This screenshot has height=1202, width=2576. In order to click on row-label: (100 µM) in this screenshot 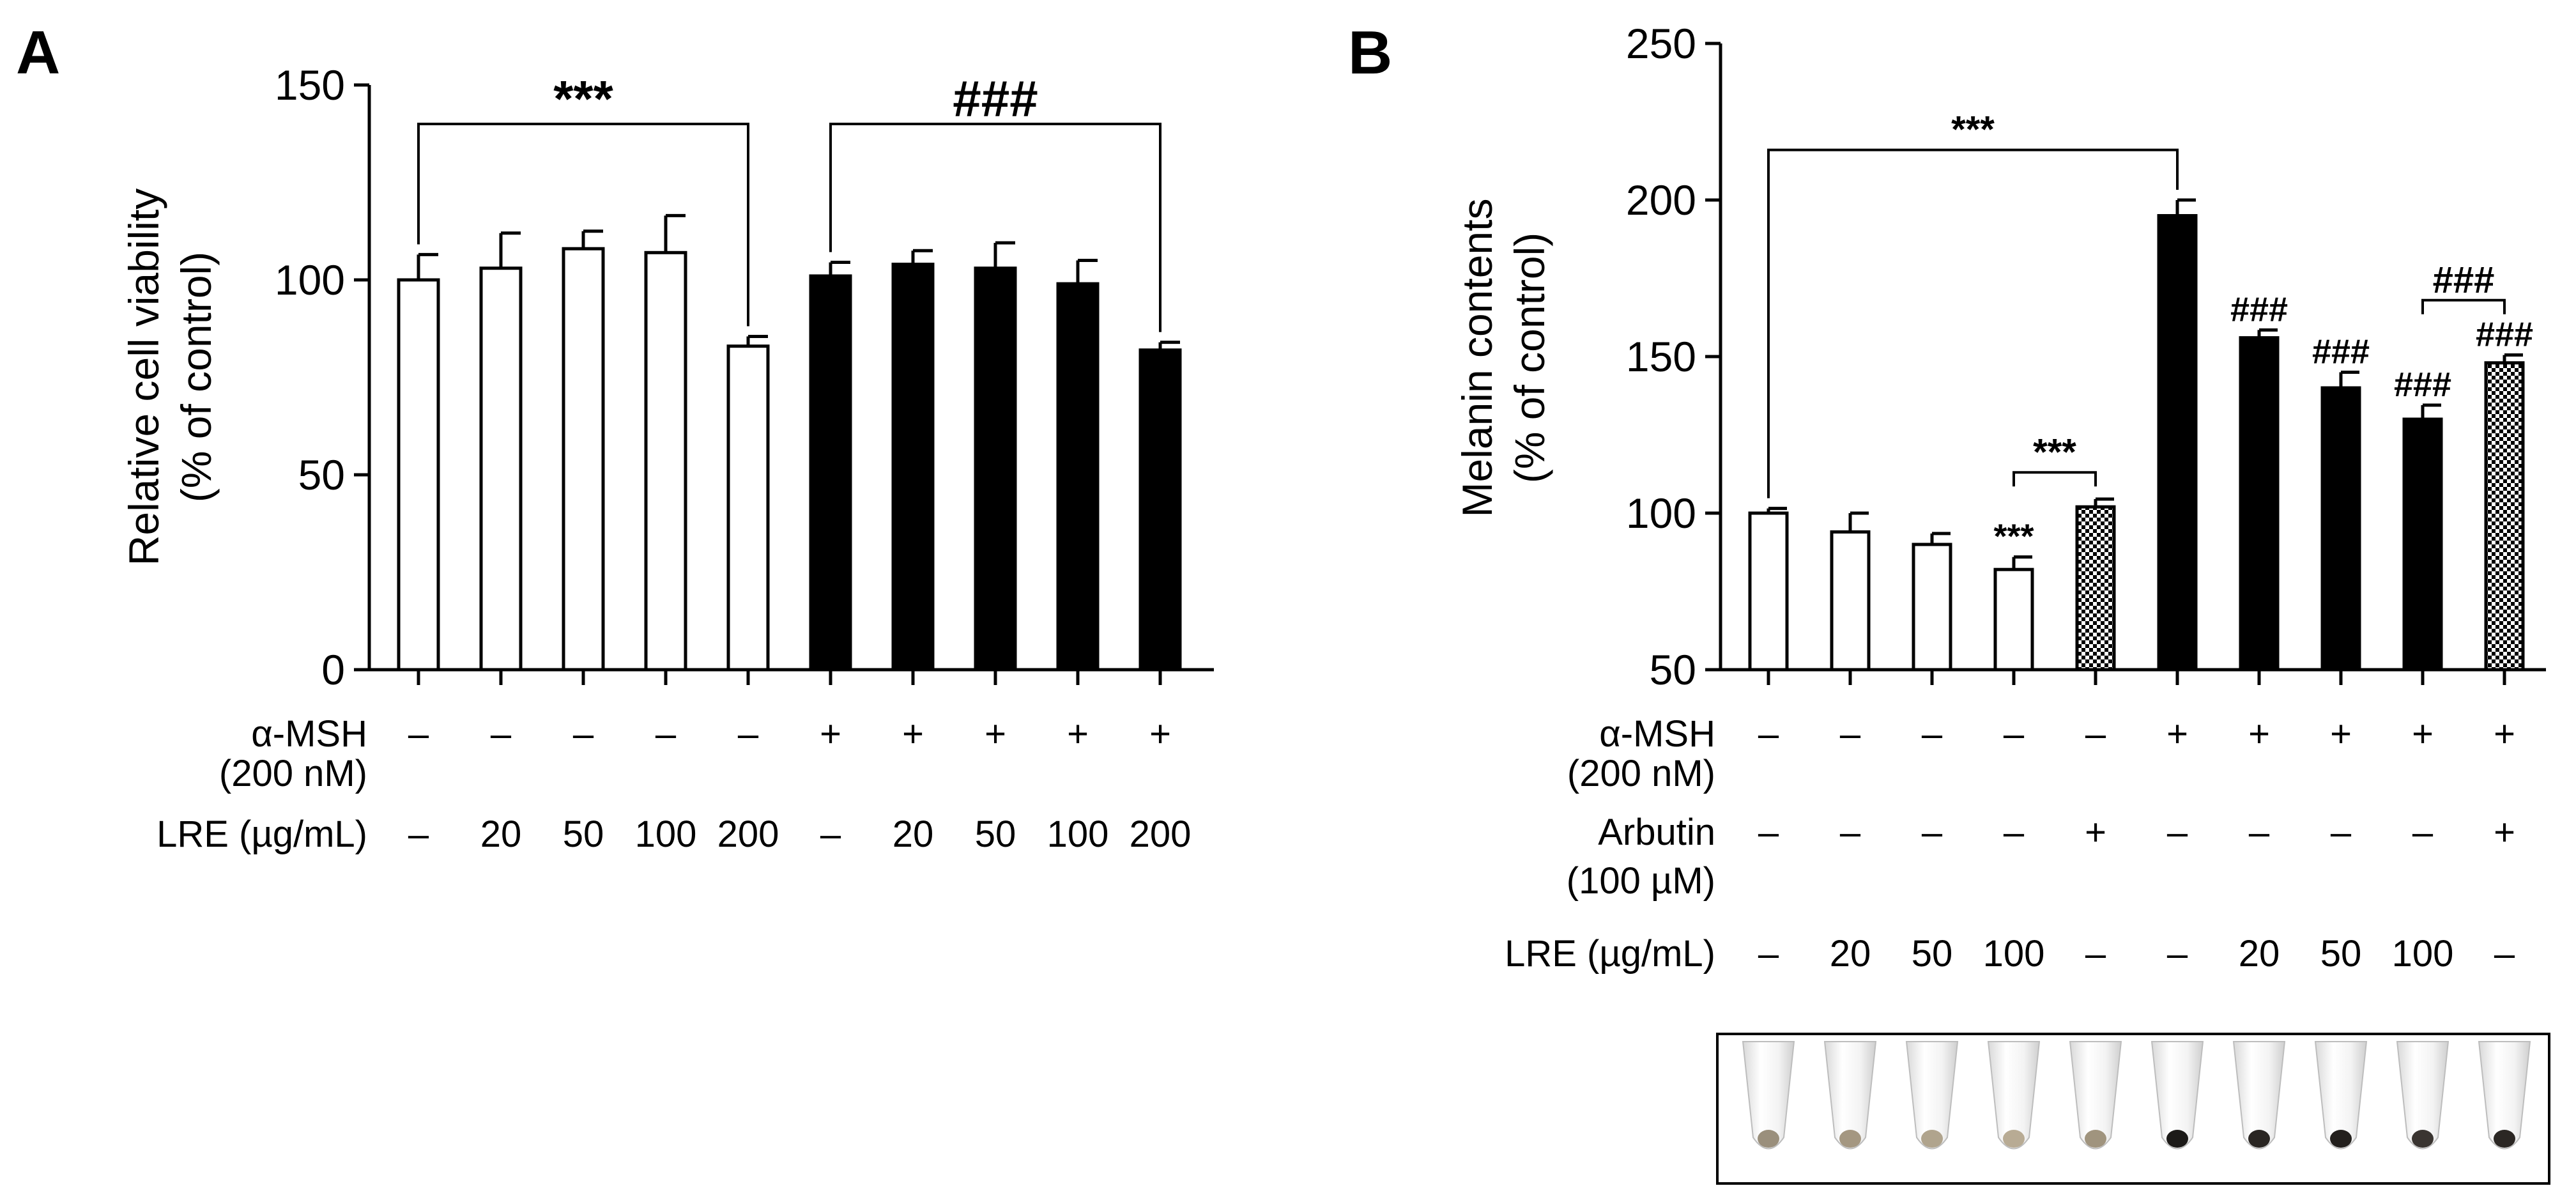, I will do `click(1641, 881)`.